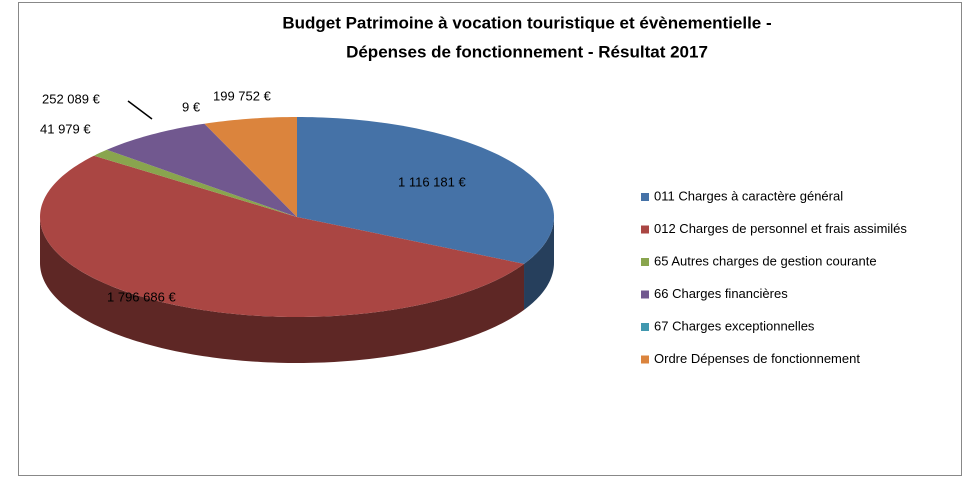  Describe the element at coordinates (140, 110) in the screenshot. I see `leader-line` at that location.